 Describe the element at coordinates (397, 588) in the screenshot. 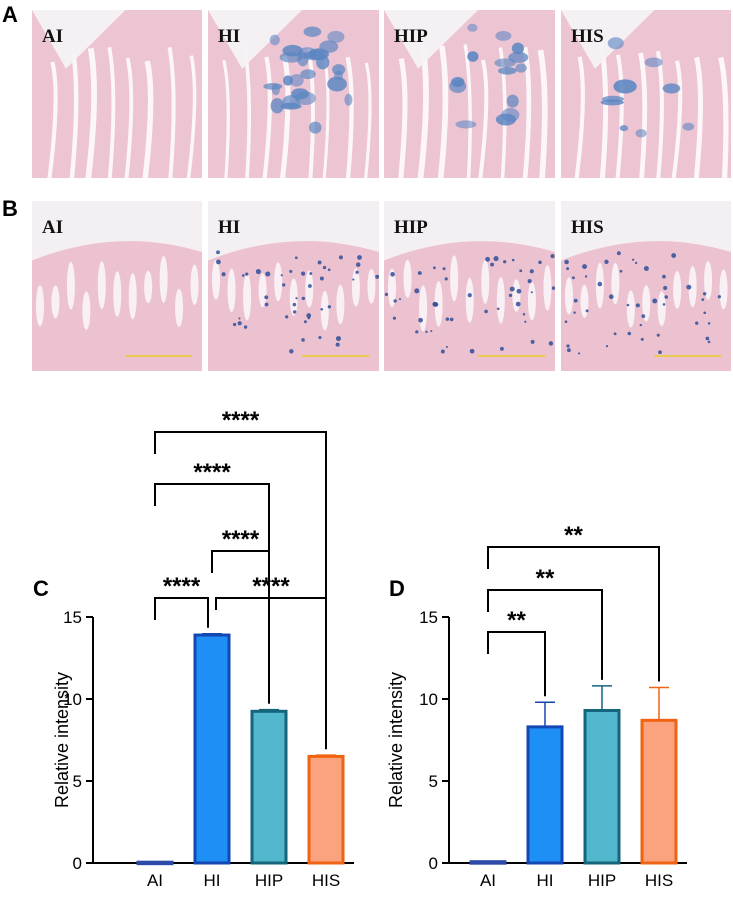

I see `panel-letter-d: D` at that location.